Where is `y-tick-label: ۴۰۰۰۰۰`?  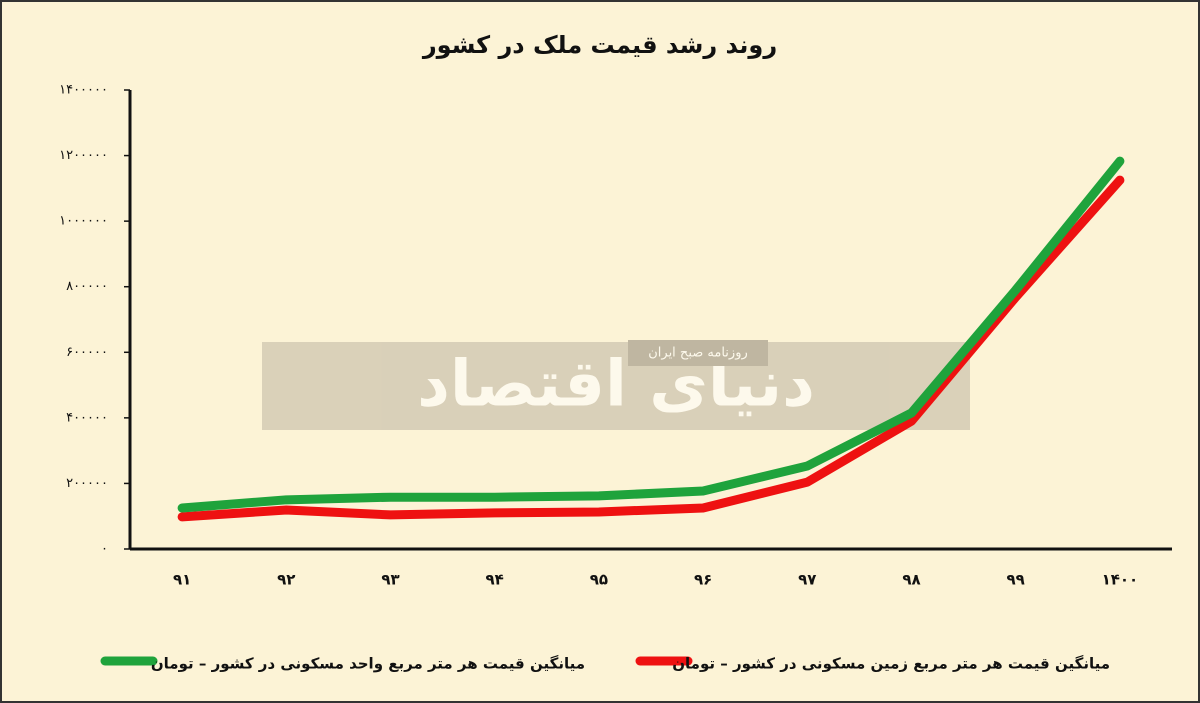
y-tick-label: ۴۰۰۰۰۰ is located at coordinates (87, 417).